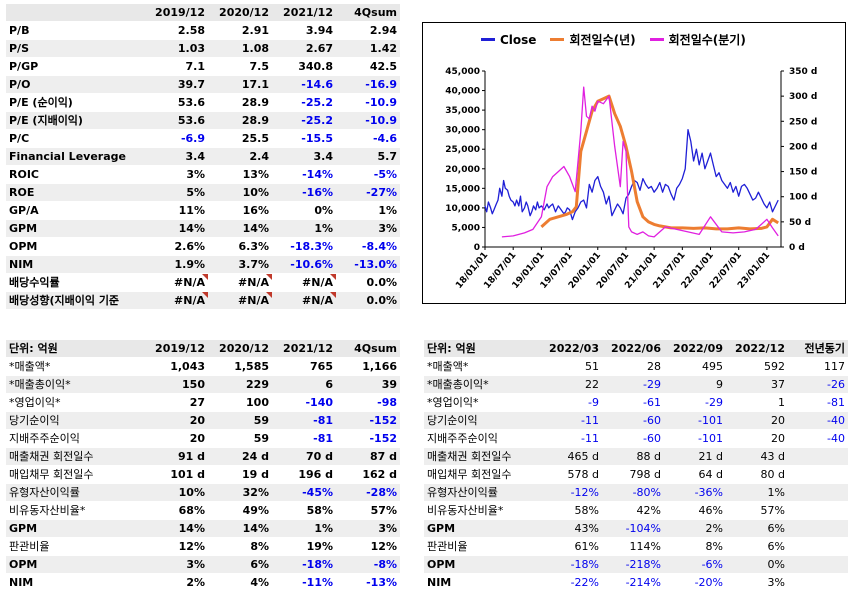  What do you see at coordinates (482, 492) in the screenshot?
I see `row-label: 유형자산이익률` at bounding box center [482, 492].